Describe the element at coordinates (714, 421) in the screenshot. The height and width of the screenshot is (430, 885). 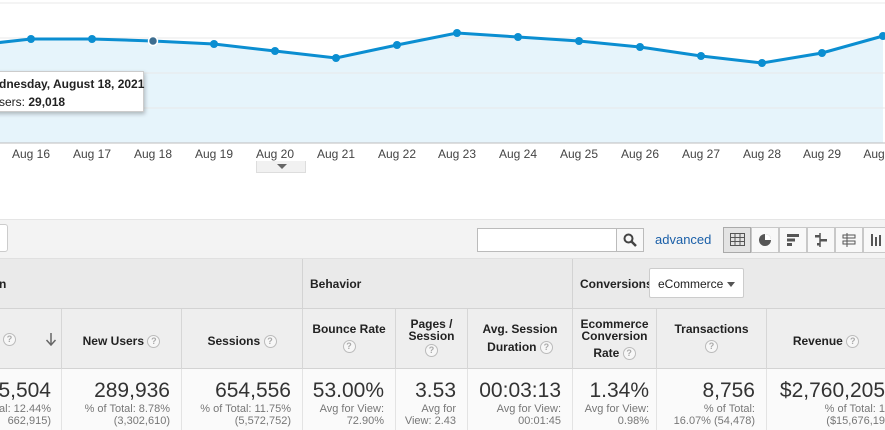
I see `transactions-total-pct-value: 16.07% (54,478)` at that location.